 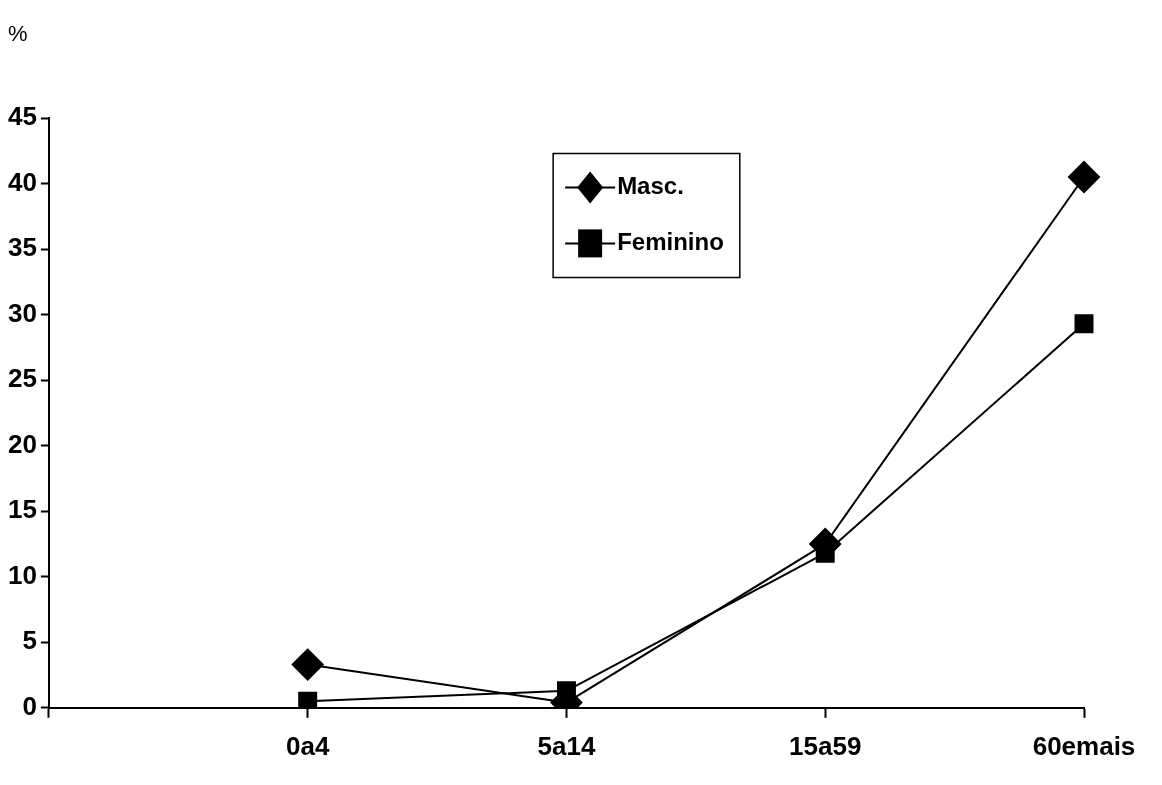 What do you see at coordinates (18, 34) in the screenshot?
I see `y-axis-title: %` at bounding box center [18, 34].